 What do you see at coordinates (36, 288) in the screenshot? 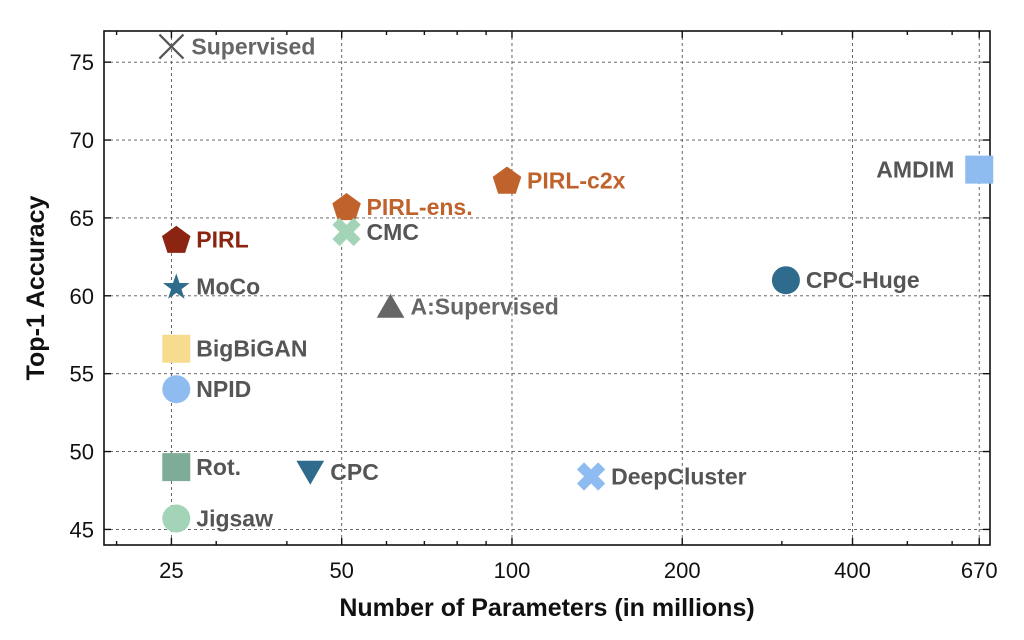
I see `y-axis-title: Top-1 Accuracy` at bounding box center [36, 288].